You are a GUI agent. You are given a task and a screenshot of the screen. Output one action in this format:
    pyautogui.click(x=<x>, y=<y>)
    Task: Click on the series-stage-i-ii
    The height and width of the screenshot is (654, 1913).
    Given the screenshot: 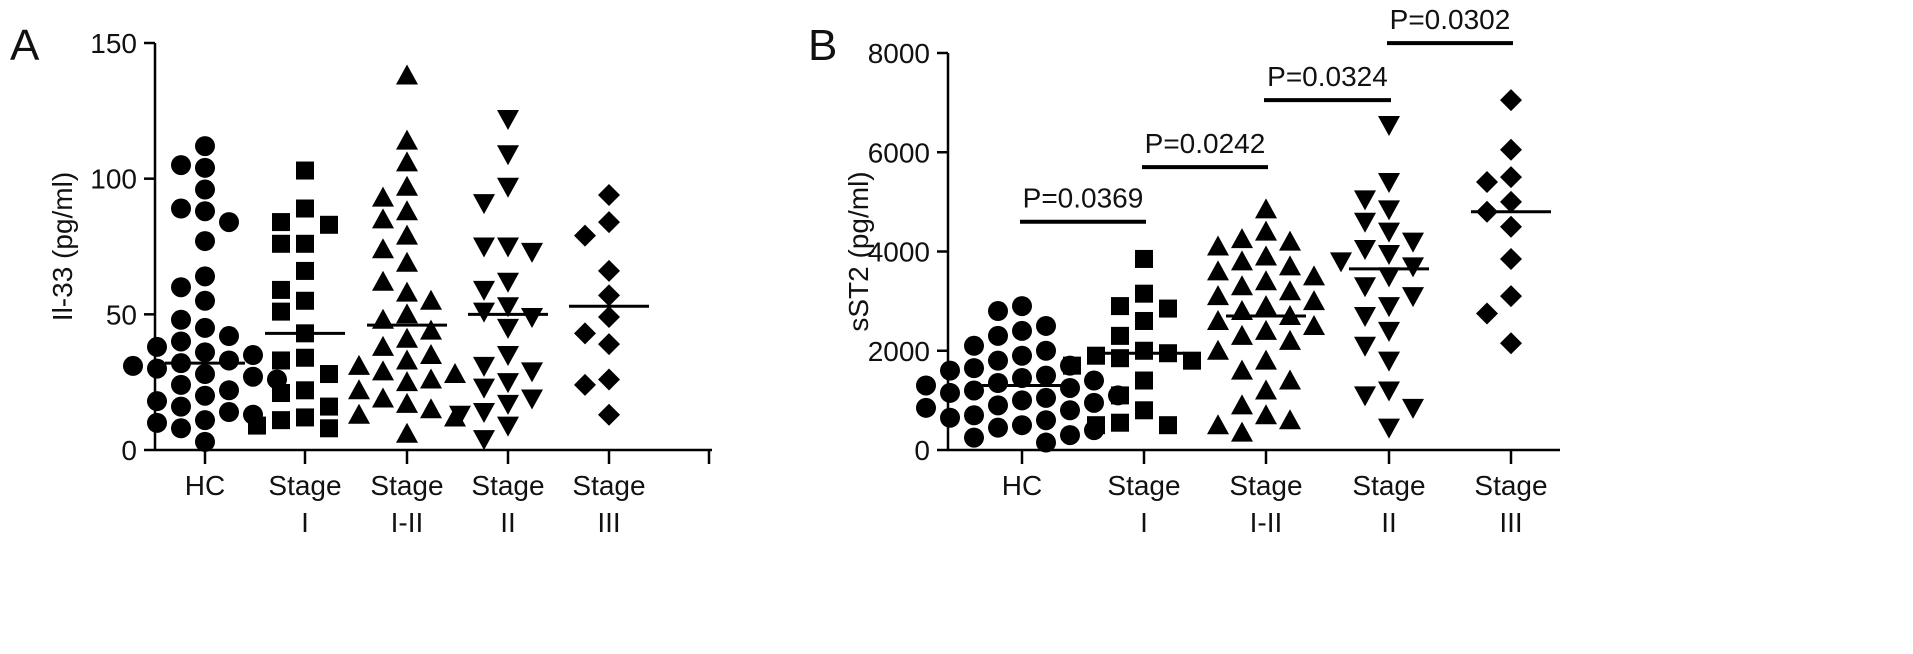 What is the action you would take?
    pyautogui.click(x=1266, y=320)
    